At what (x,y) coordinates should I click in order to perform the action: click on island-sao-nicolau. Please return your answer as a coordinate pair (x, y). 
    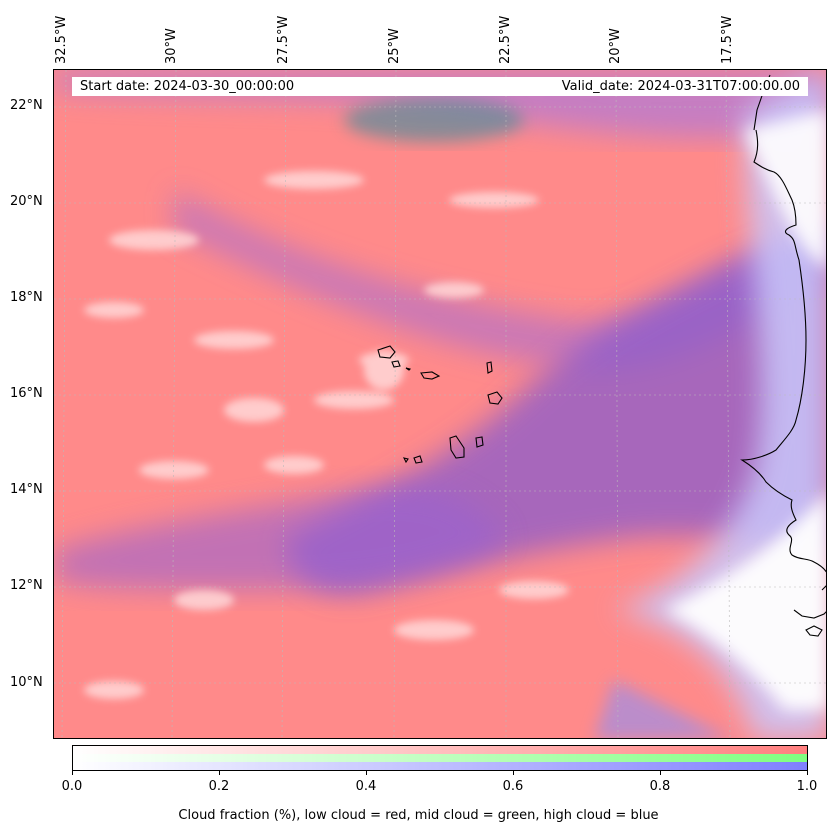
    Looking at the image, I should click on (430, 375).